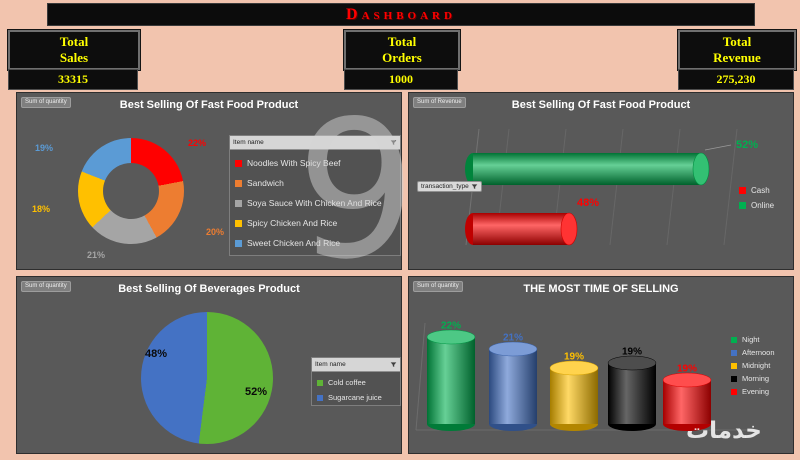 The height and width of the screenshot is (460, 800). I want to click on legend-item: Cash, so click(756, 190).